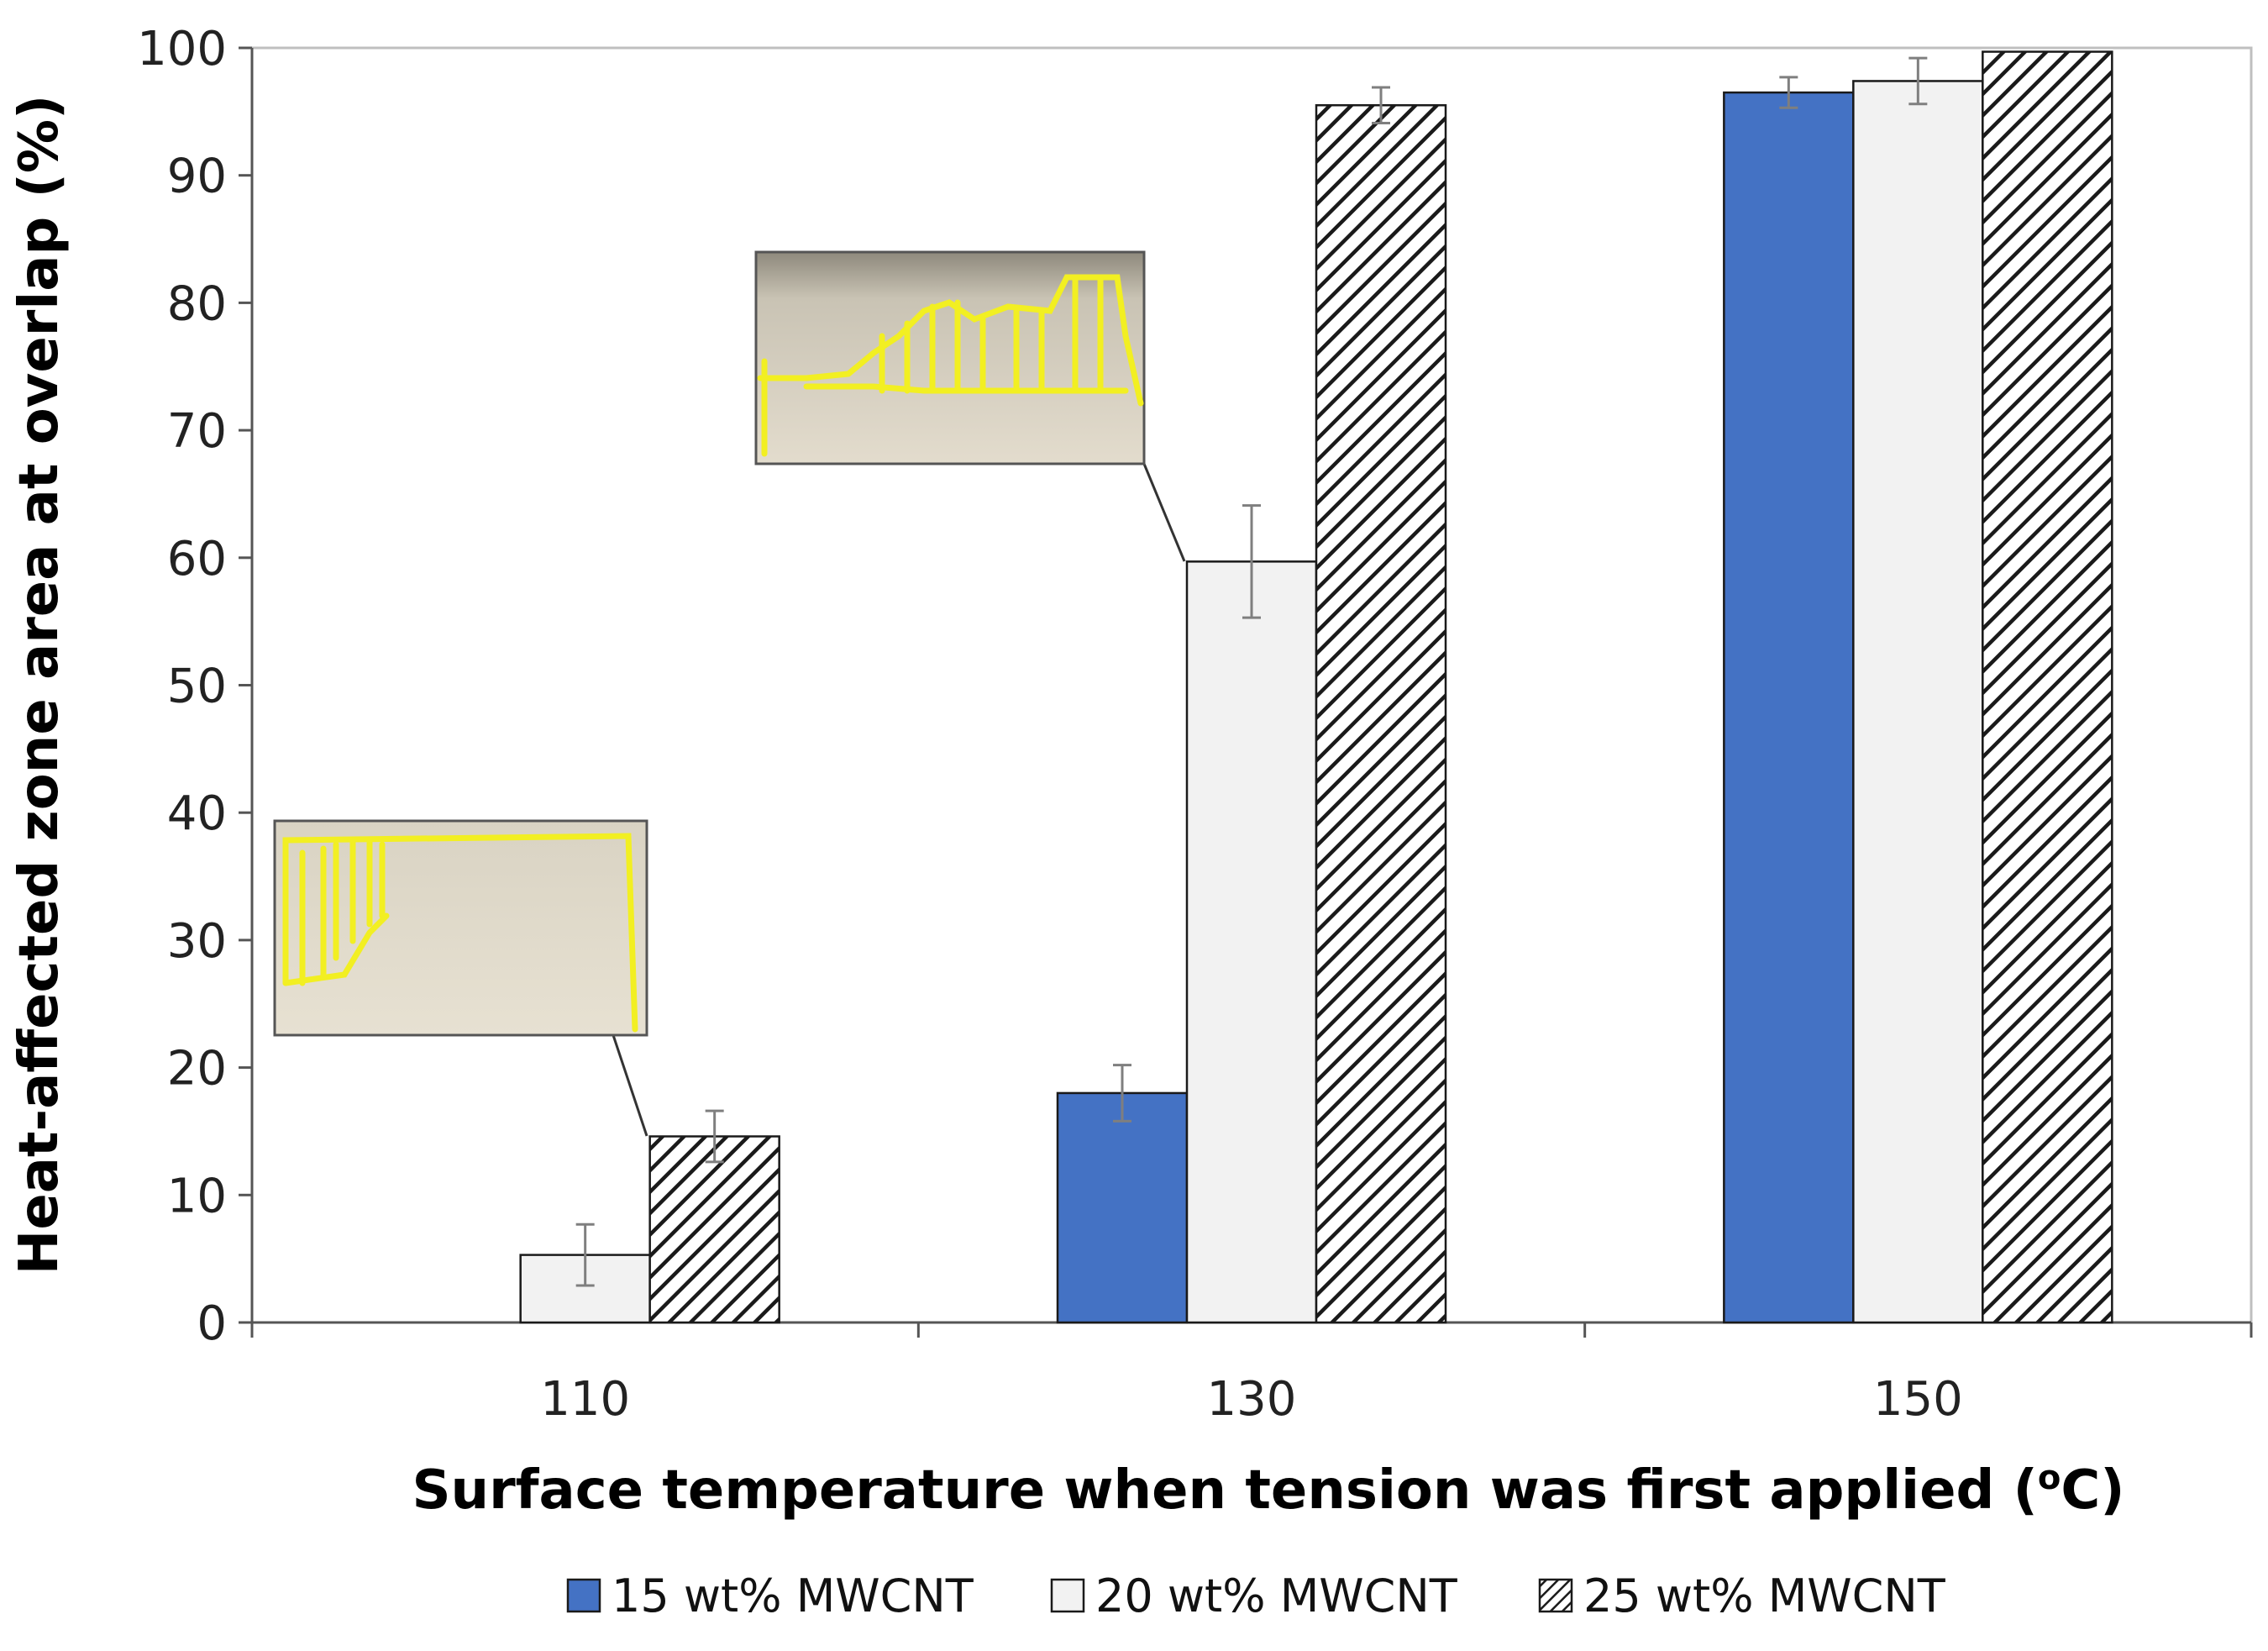  What do you see at coordinates (197, 813) in the screenshot?
I see `y-tick-label: 40` at bounding box center [197, 813].